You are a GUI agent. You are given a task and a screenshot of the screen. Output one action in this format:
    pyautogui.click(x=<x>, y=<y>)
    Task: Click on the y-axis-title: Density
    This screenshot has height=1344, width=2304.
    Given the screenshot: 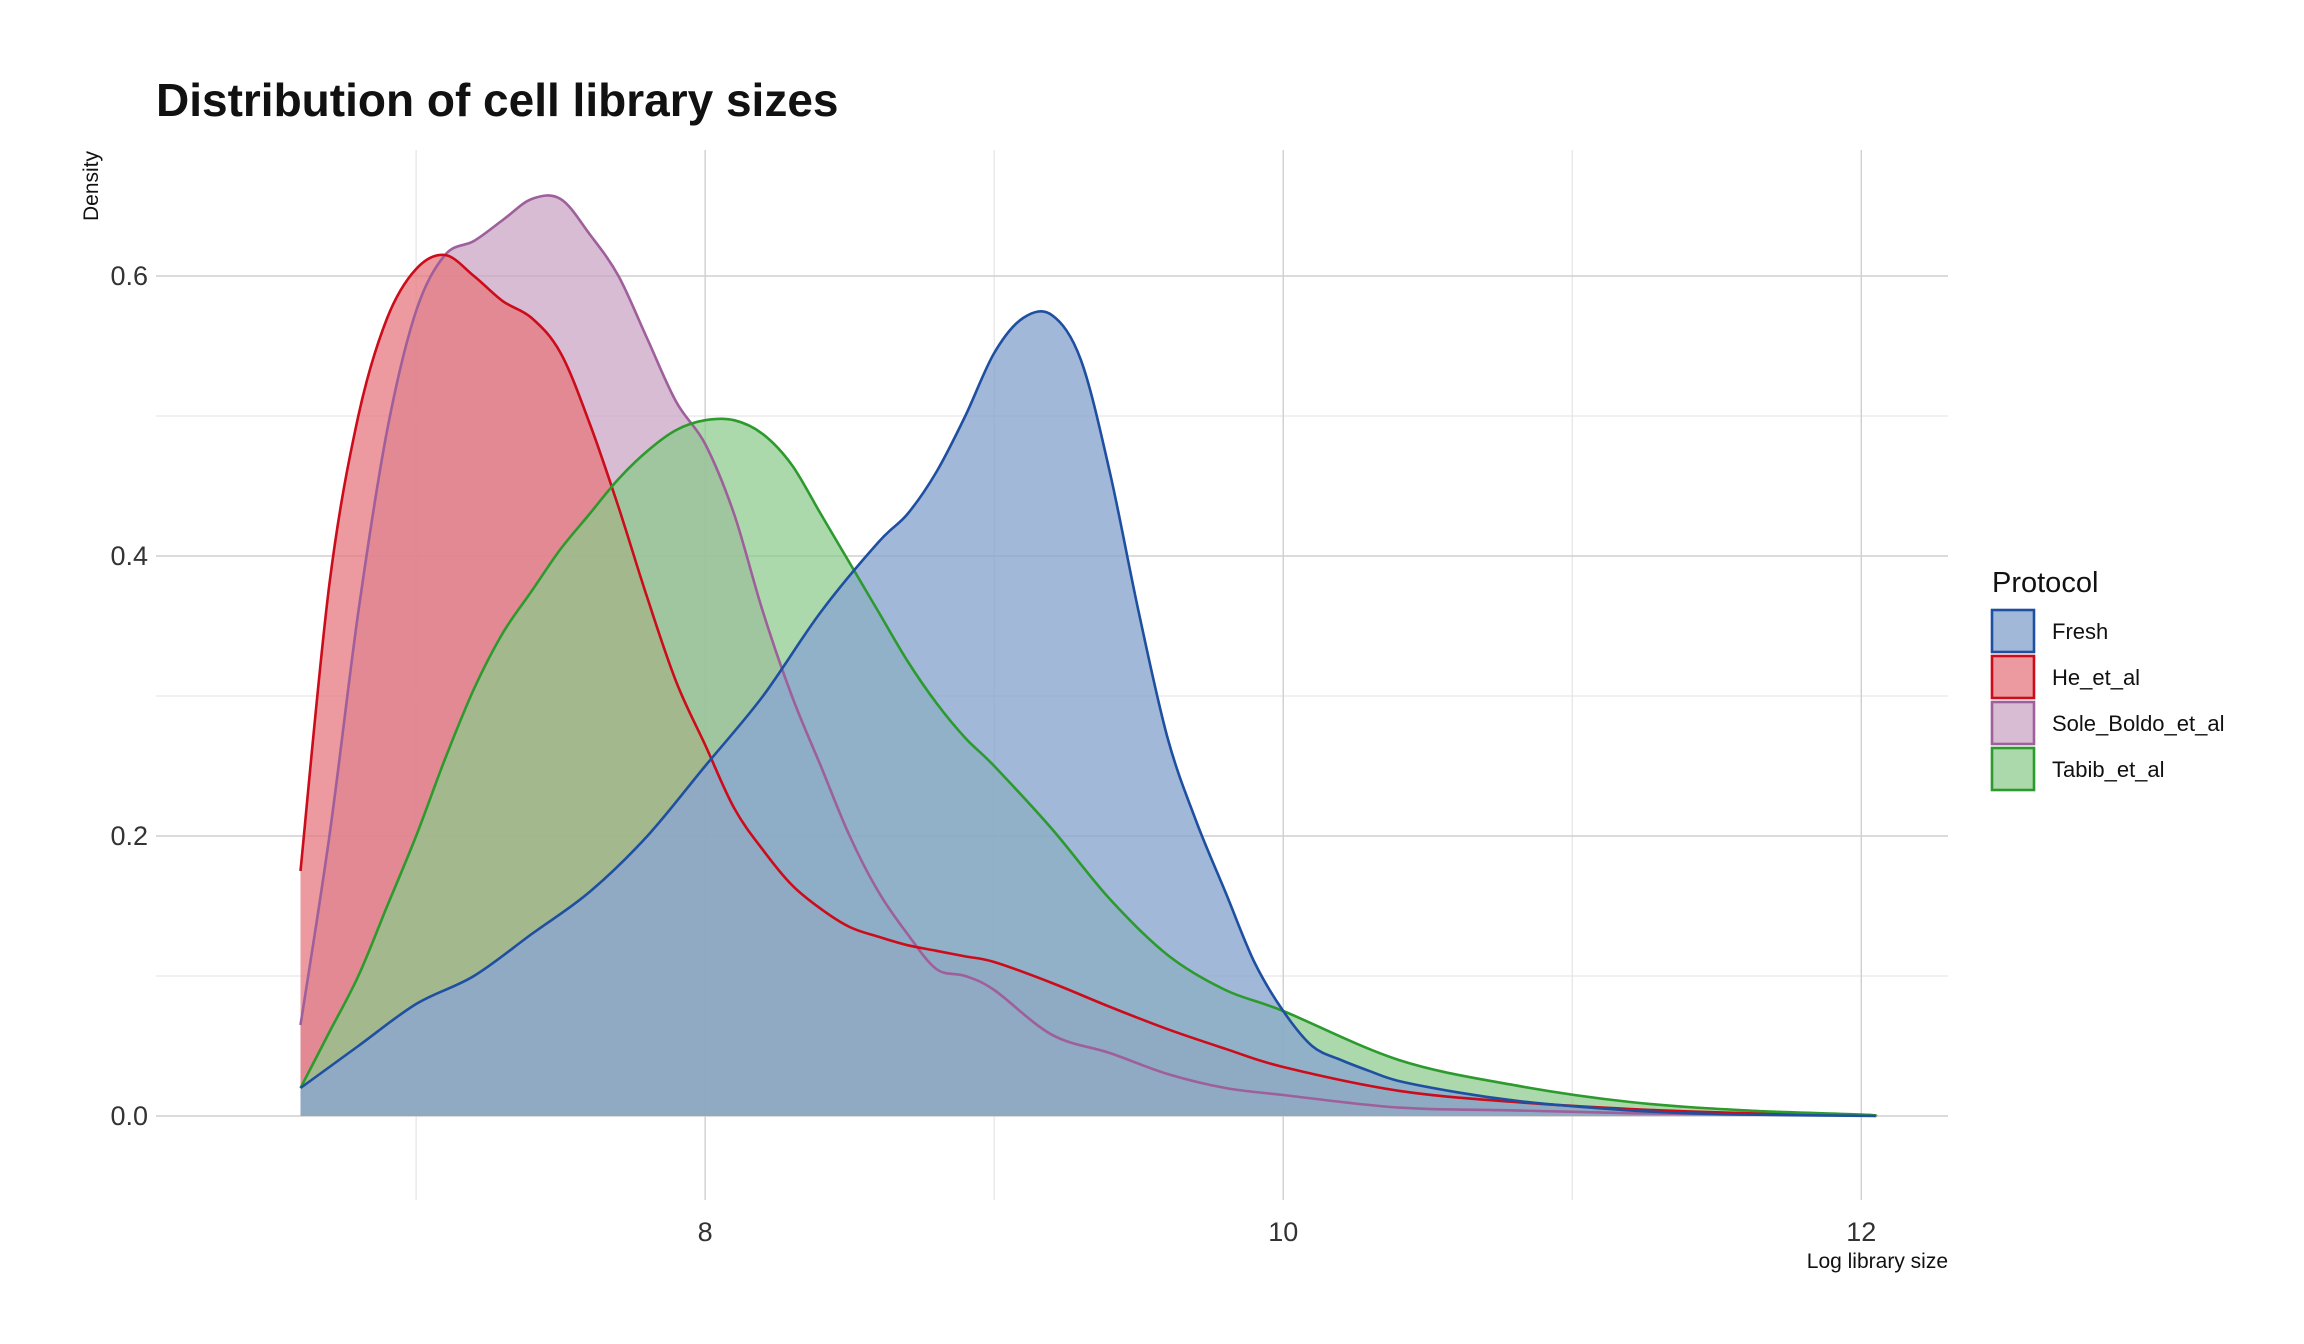 What is the action you would take?
    pyautogui.click(x=91, y=185)
    